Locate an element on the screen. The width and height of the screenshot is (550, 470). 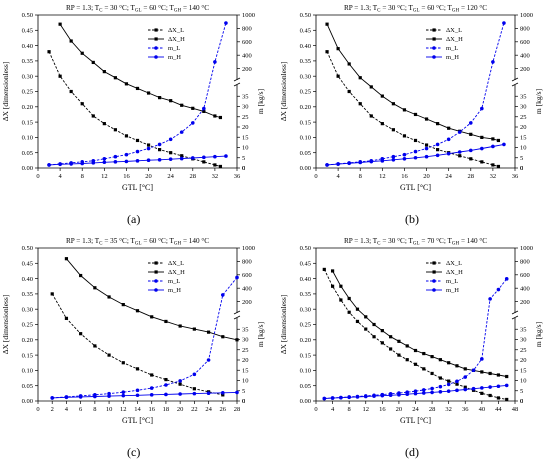
y-right-tick-label: 200 is located at coordinates (247, 302).